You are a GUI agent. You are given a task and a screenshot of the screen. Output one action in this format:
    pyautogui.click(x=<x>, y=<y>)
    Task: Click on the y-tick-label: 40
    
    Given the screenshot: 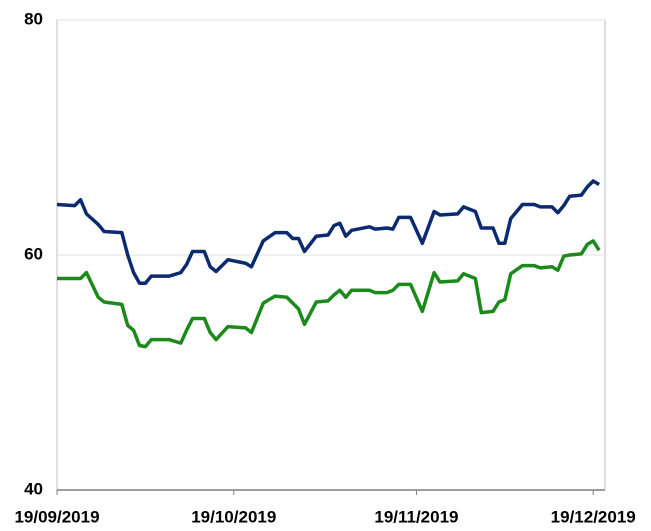 What is the action you would take?
    pyautogui.click(x=33, y=488)
    